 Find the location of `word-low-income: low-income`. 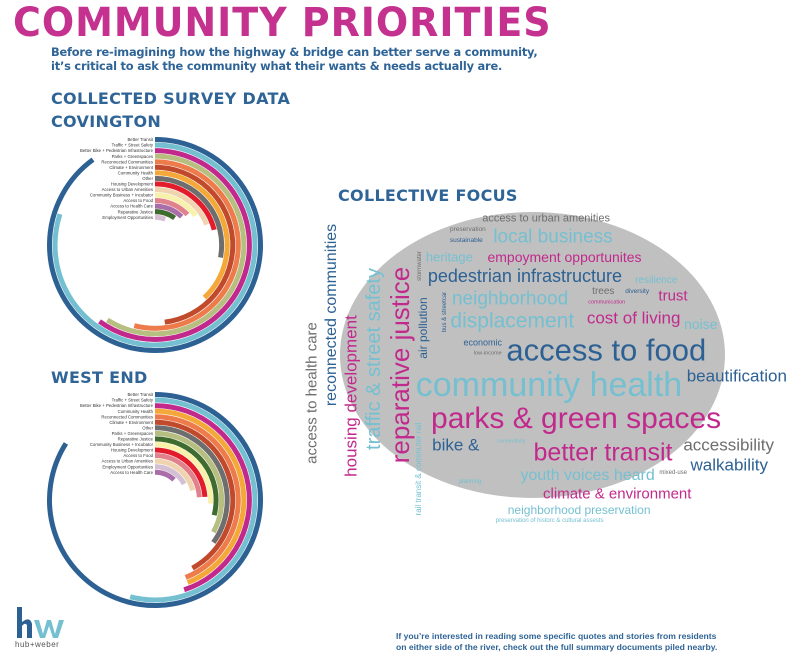

word-low-income: low-income is located at coordinates (487, 353).